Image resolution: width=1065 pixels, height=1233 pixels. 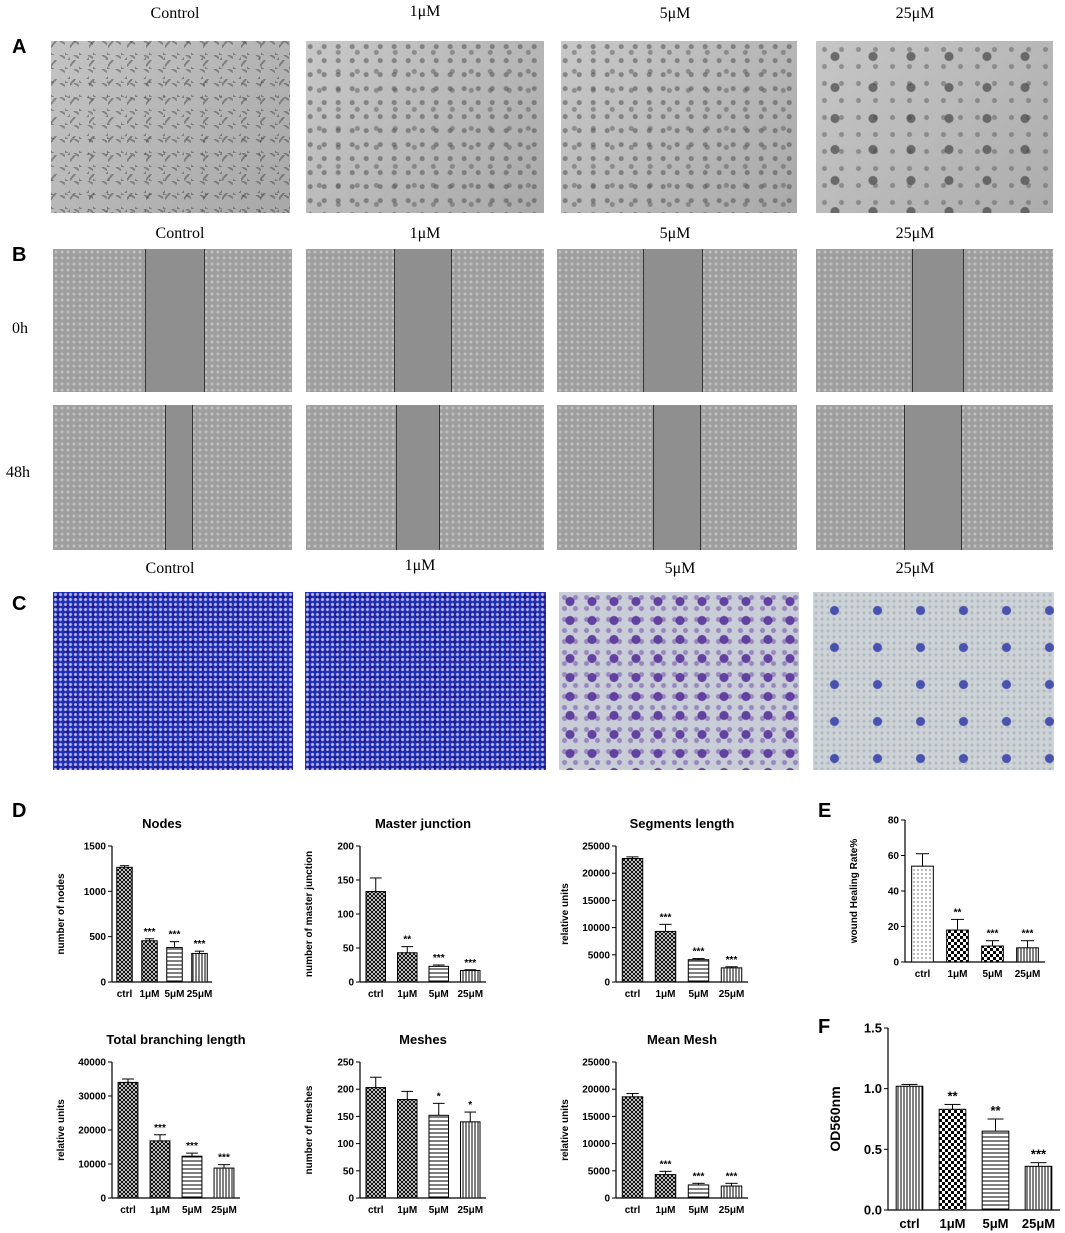 What do you see at coordinates (675, 233) in the screenshot?
I see `panel-b-col-5um: 5μM` at bounding box center [675, 233].